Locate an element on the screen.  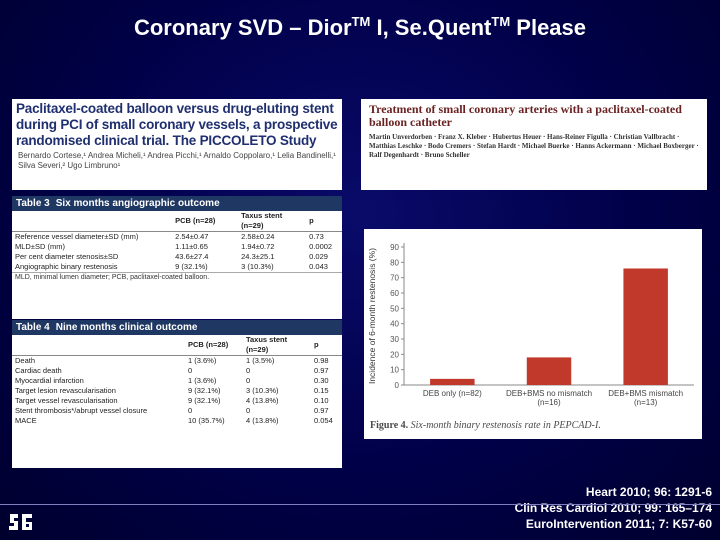
x-category-label: (n=16) is located at coordinates (549, 402).